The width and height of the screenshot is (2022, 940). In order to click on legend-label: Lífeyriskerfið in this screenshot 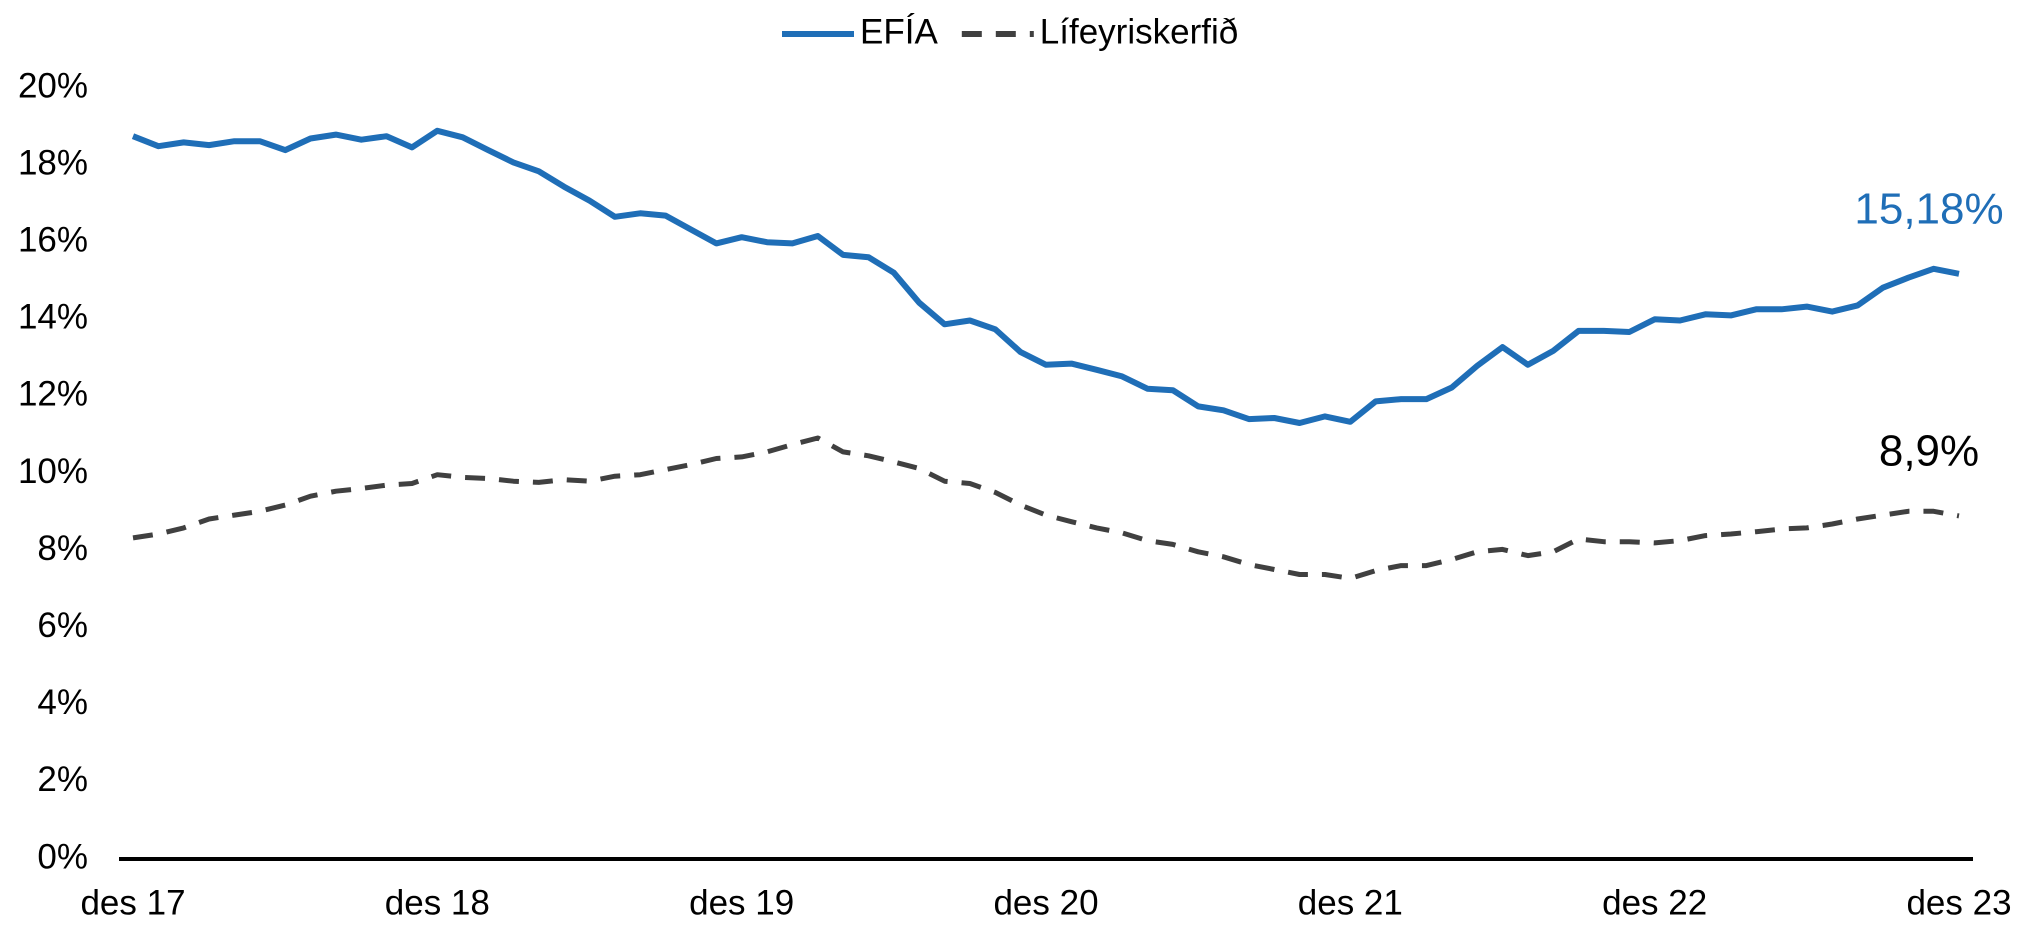, I will do `click(1139, 31)`.